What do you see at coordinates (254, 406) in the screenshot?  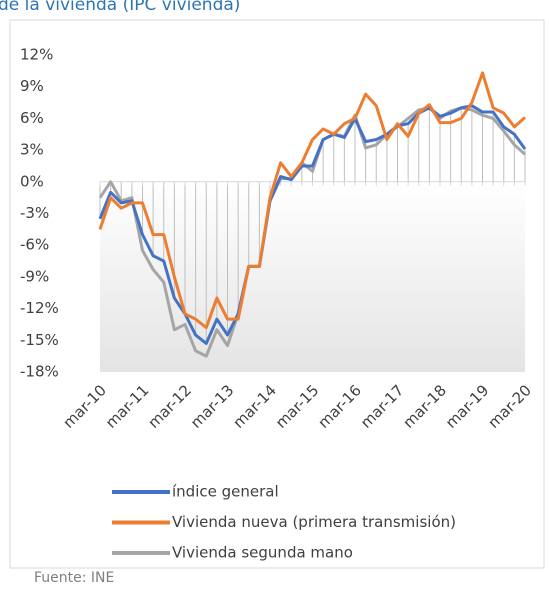 I see `x-tick-label: mar-14` at bounding box center [254, 406].